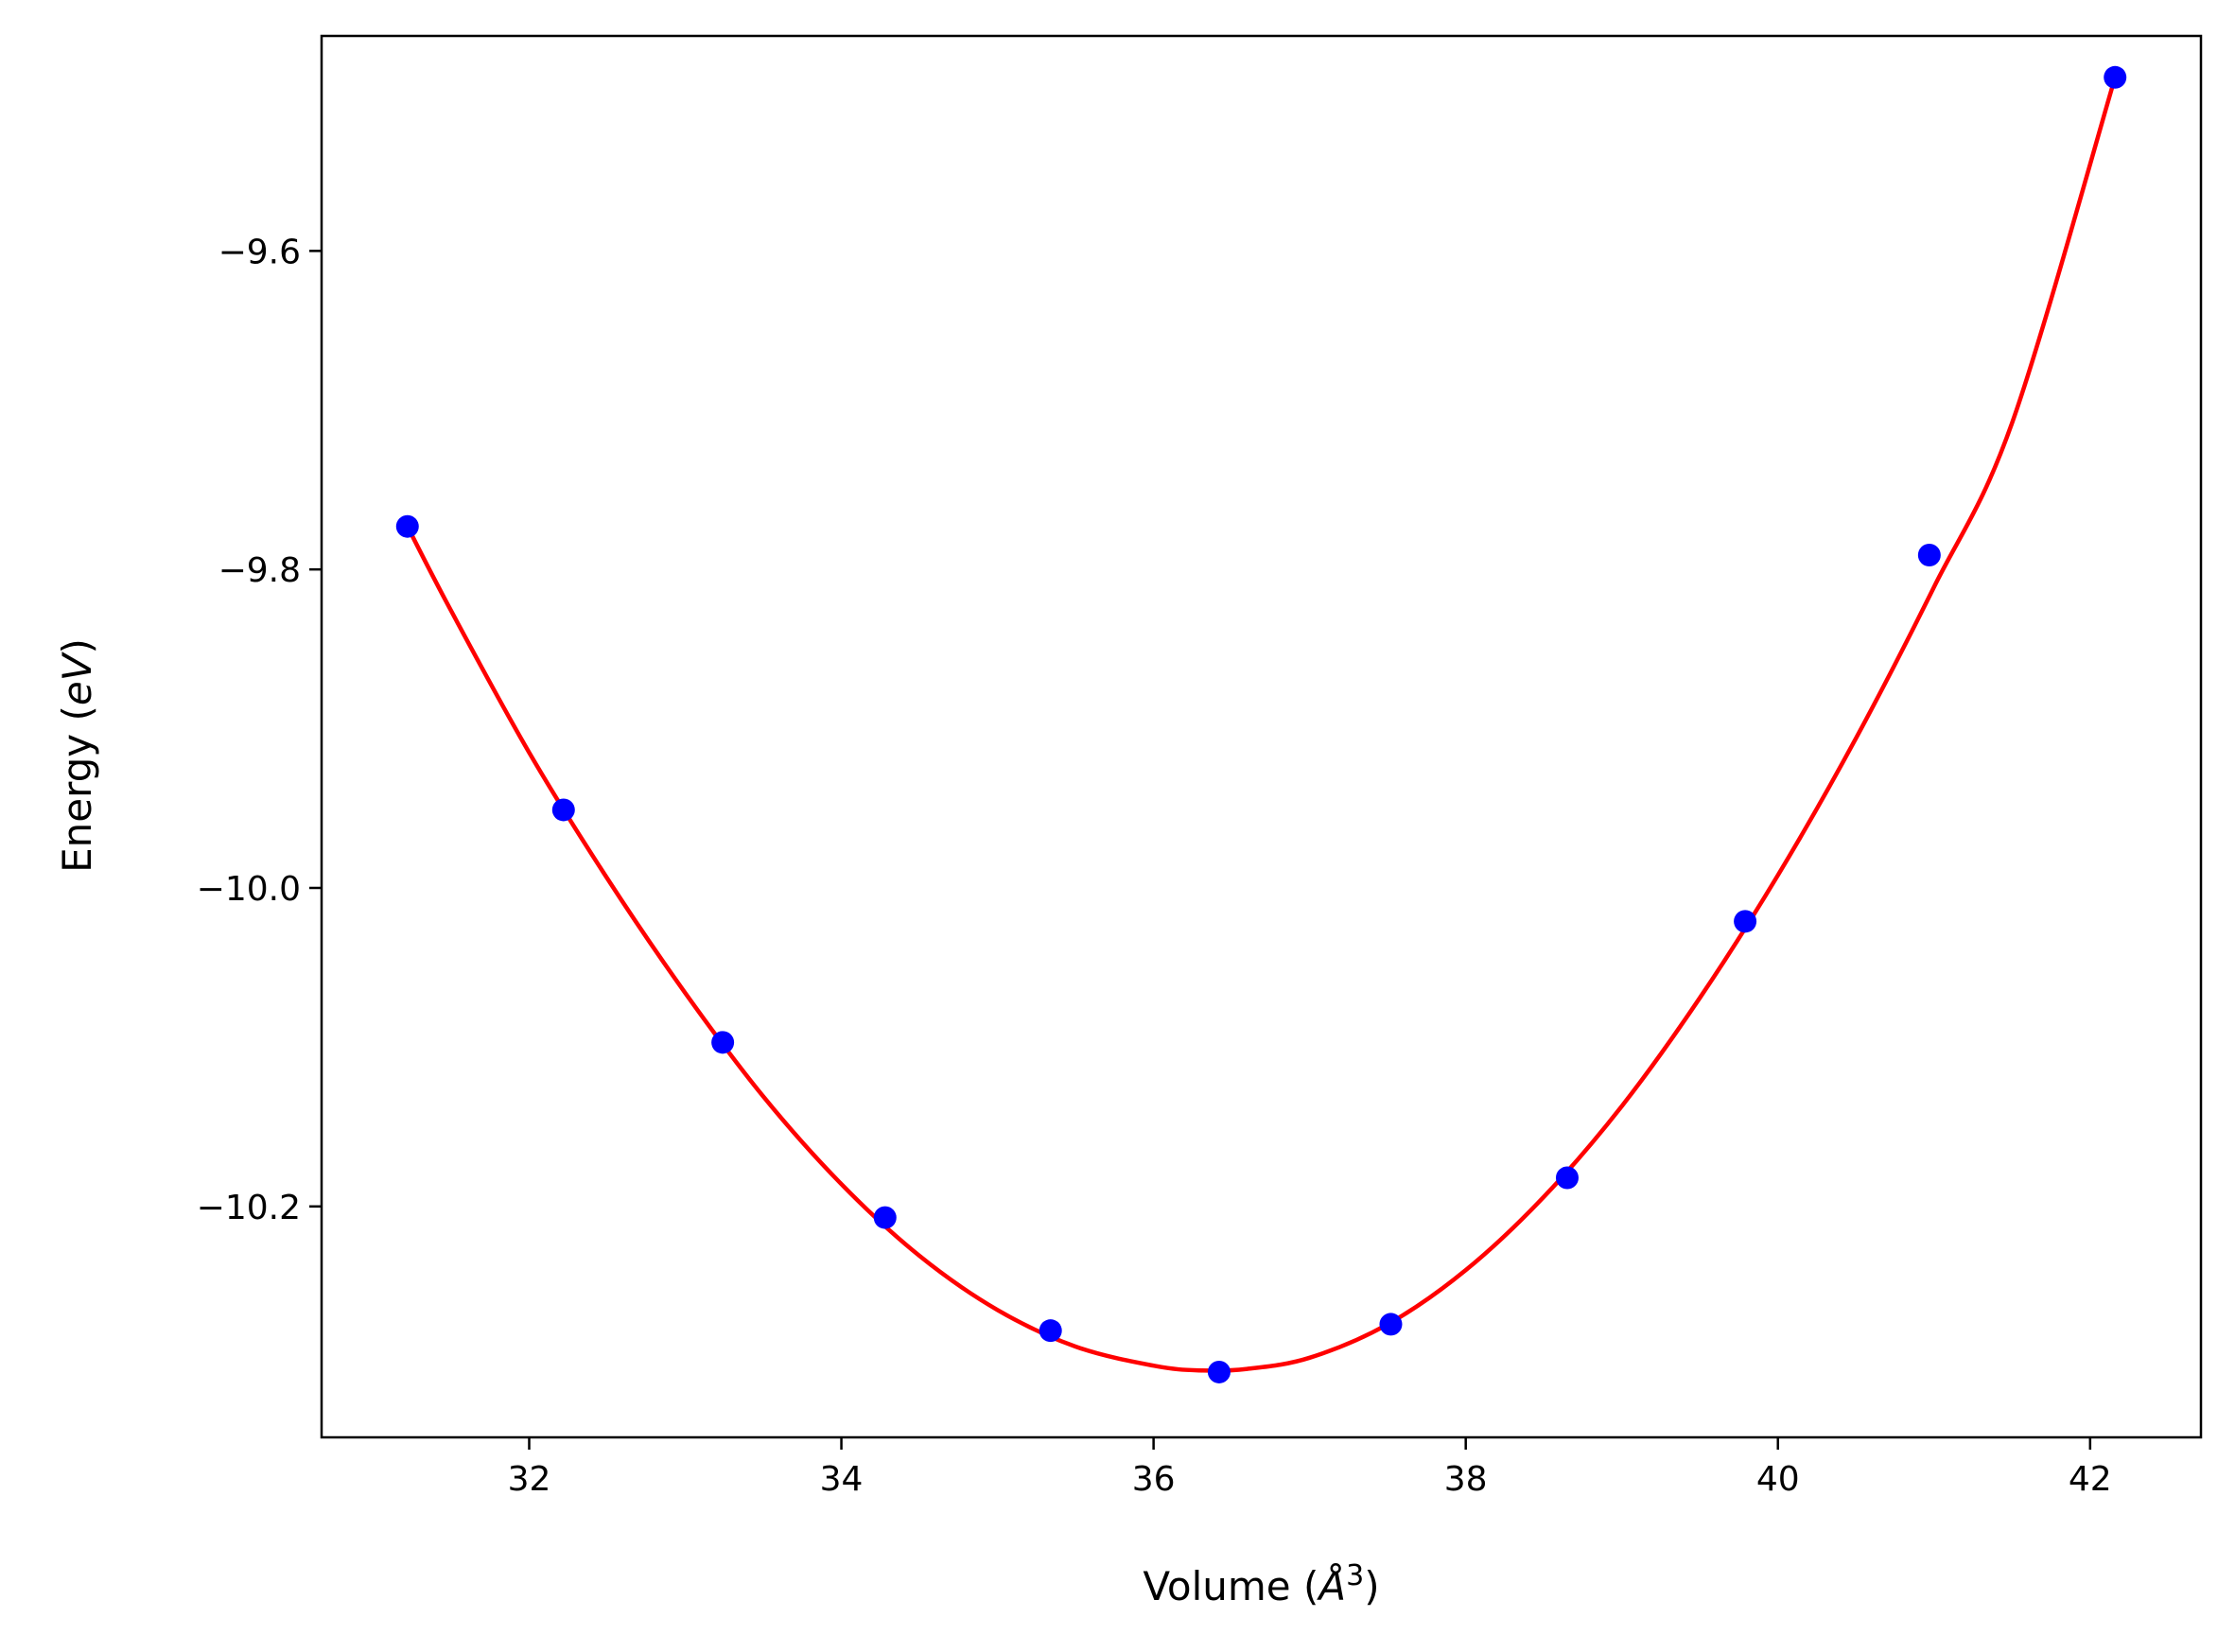 This screenshot has height=1652, width=2235. I want to click on x-axis-ticks: 32 34 36 38 40 42, so click(1310, 1468).